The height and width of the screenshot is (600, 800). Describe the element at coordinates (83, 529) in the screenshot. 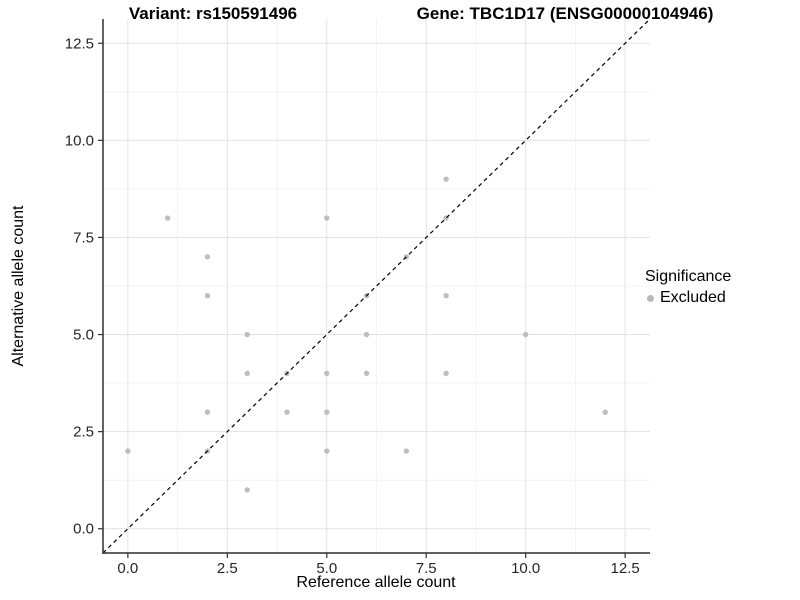

I see `y-tick-label: 0.0` at that location.